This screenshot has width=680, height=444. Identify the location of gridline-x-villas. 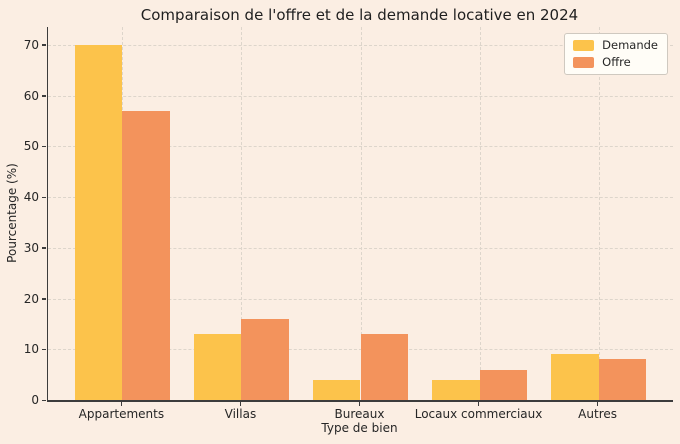
(242, 213).